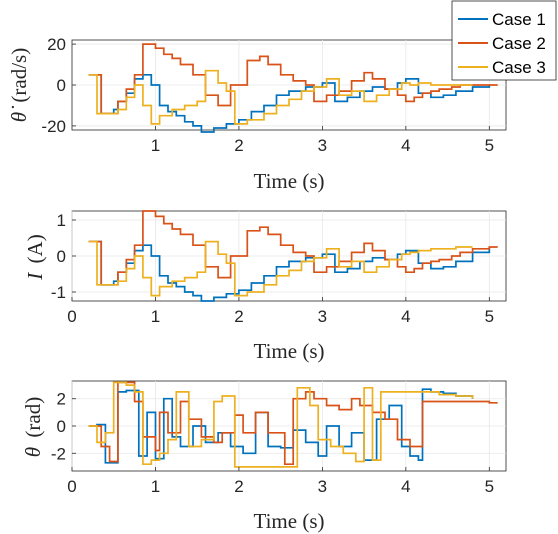  I want to click on series-case2-theta, so click(293, 423).